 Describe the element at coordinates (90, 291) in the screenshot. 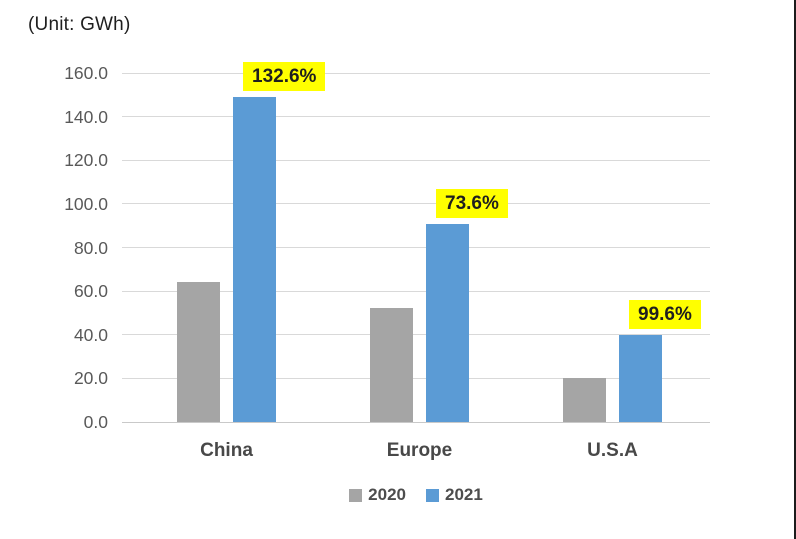

I see `y-tick-label: 60.0` at that location.